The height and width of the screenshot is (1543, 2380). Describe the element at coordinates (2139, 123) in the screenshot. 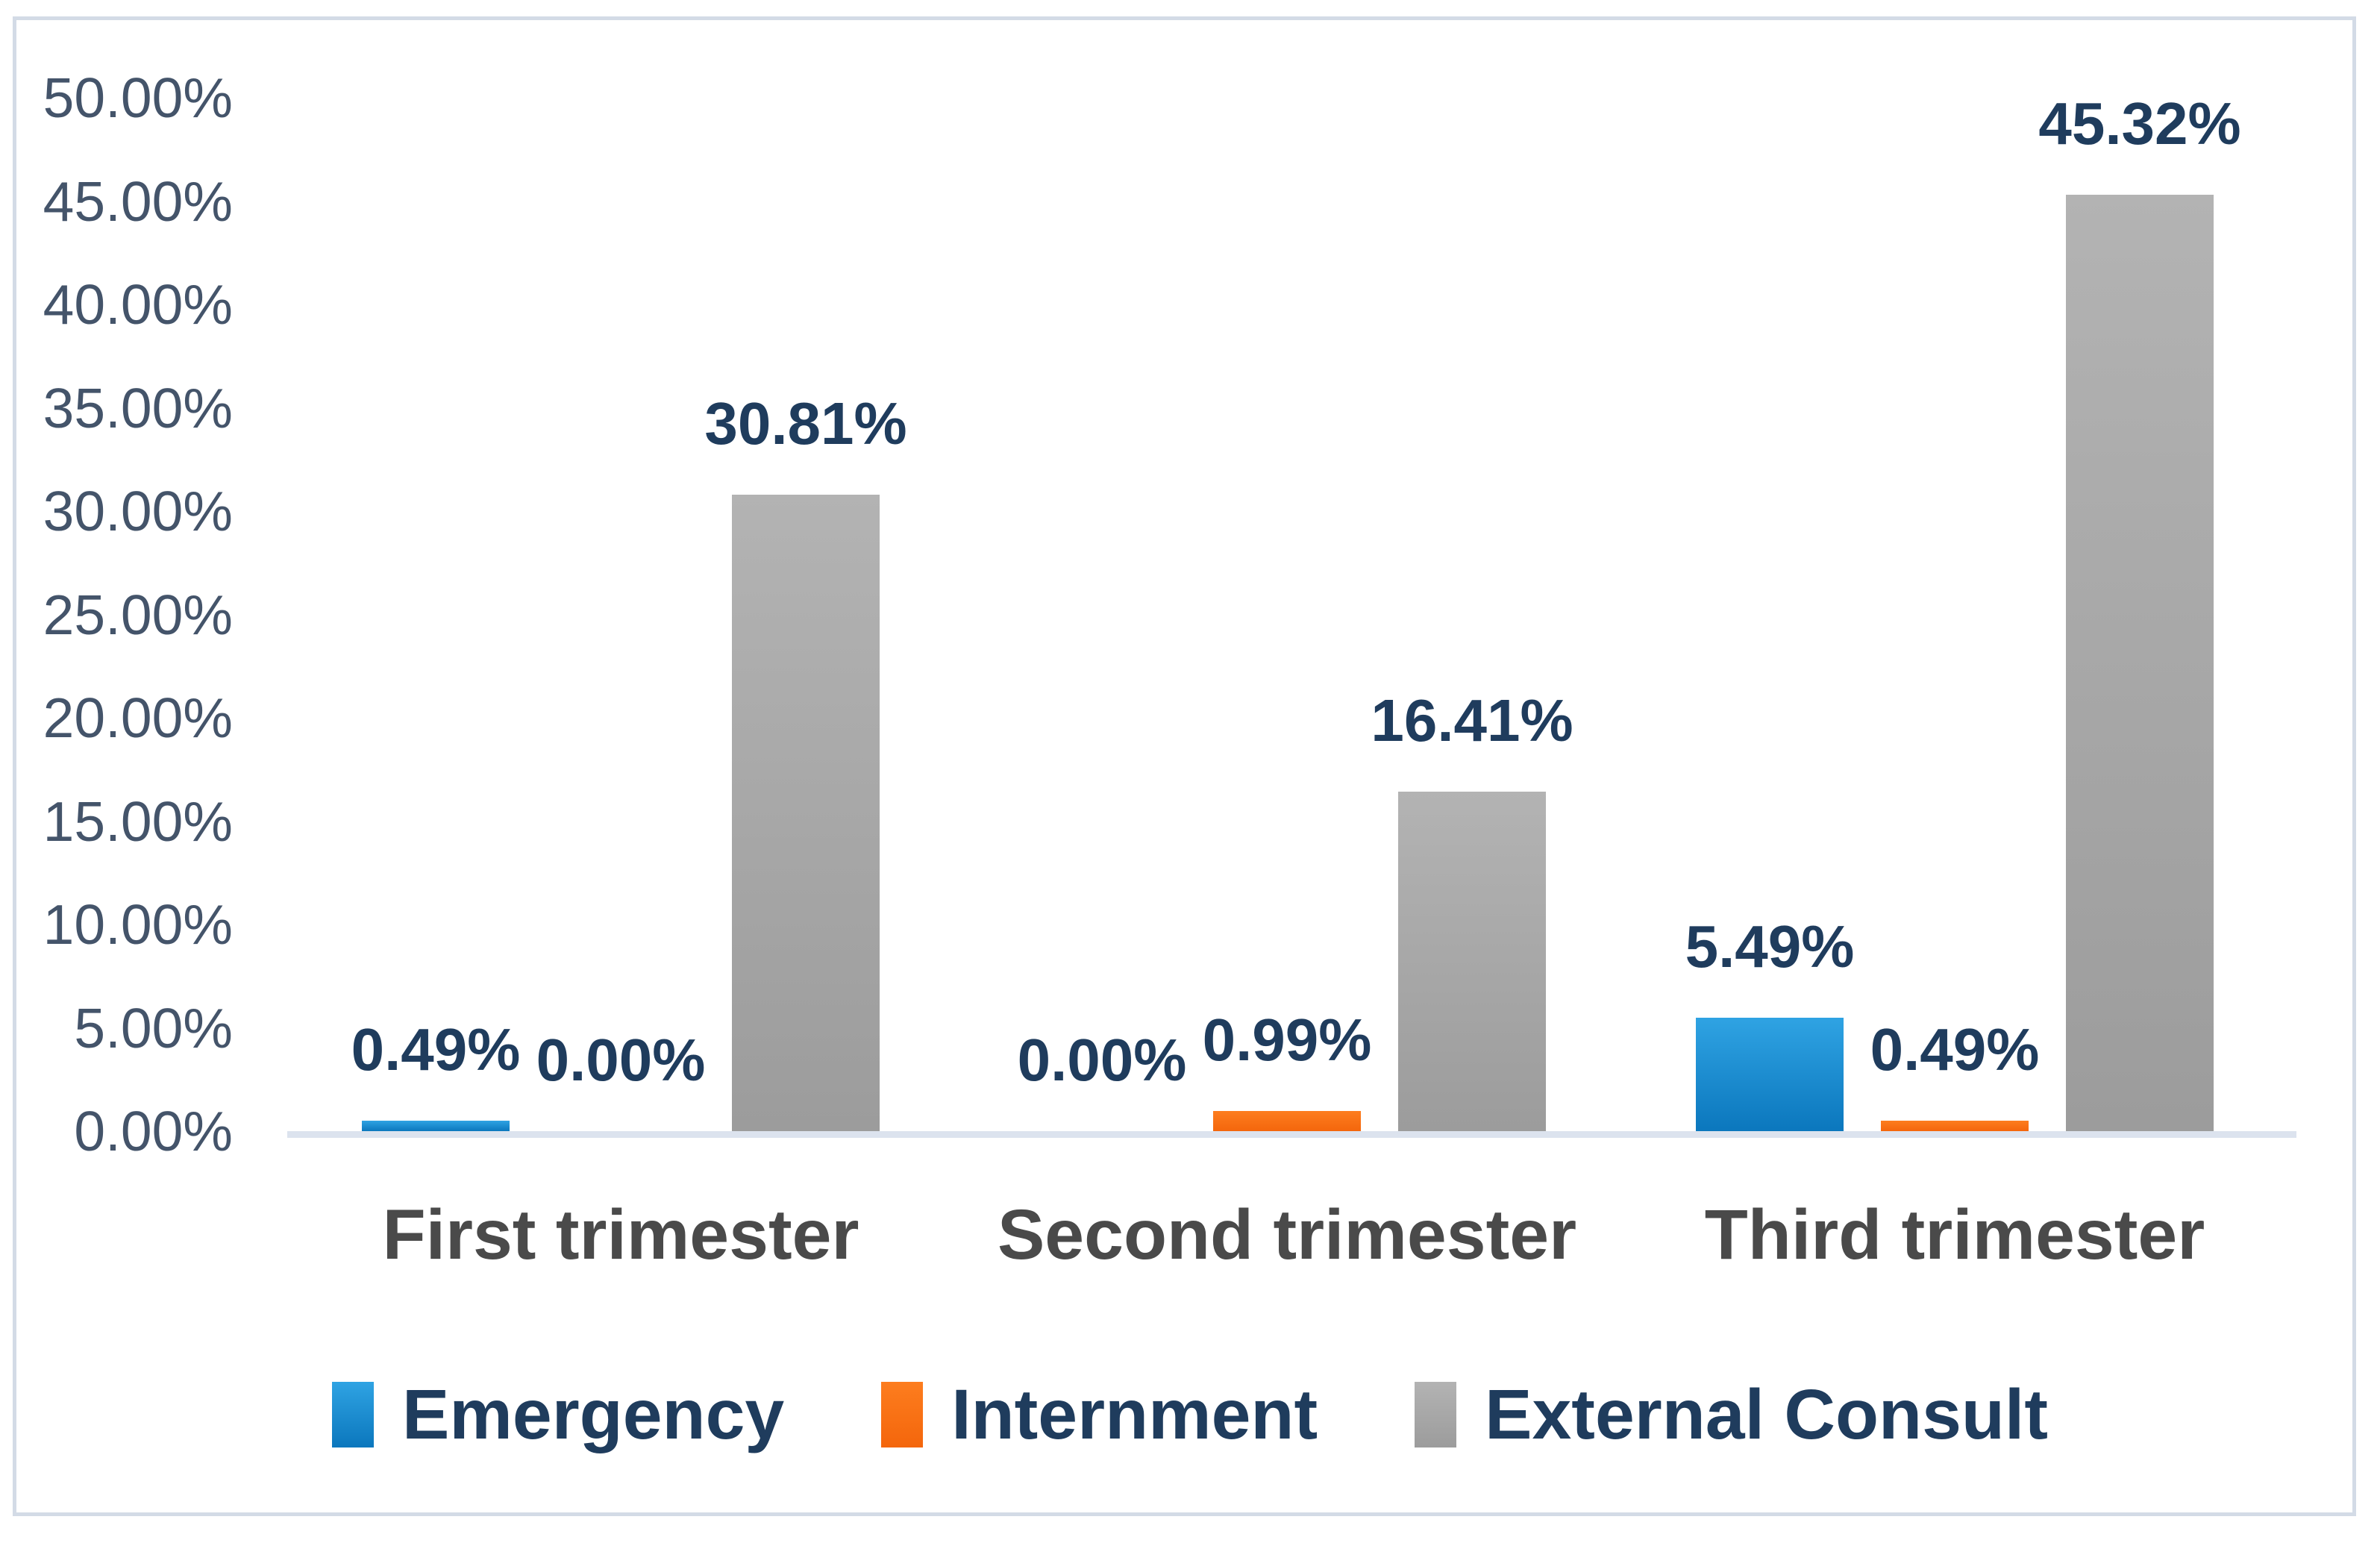

I see `data-label: 45.32%` at that location.